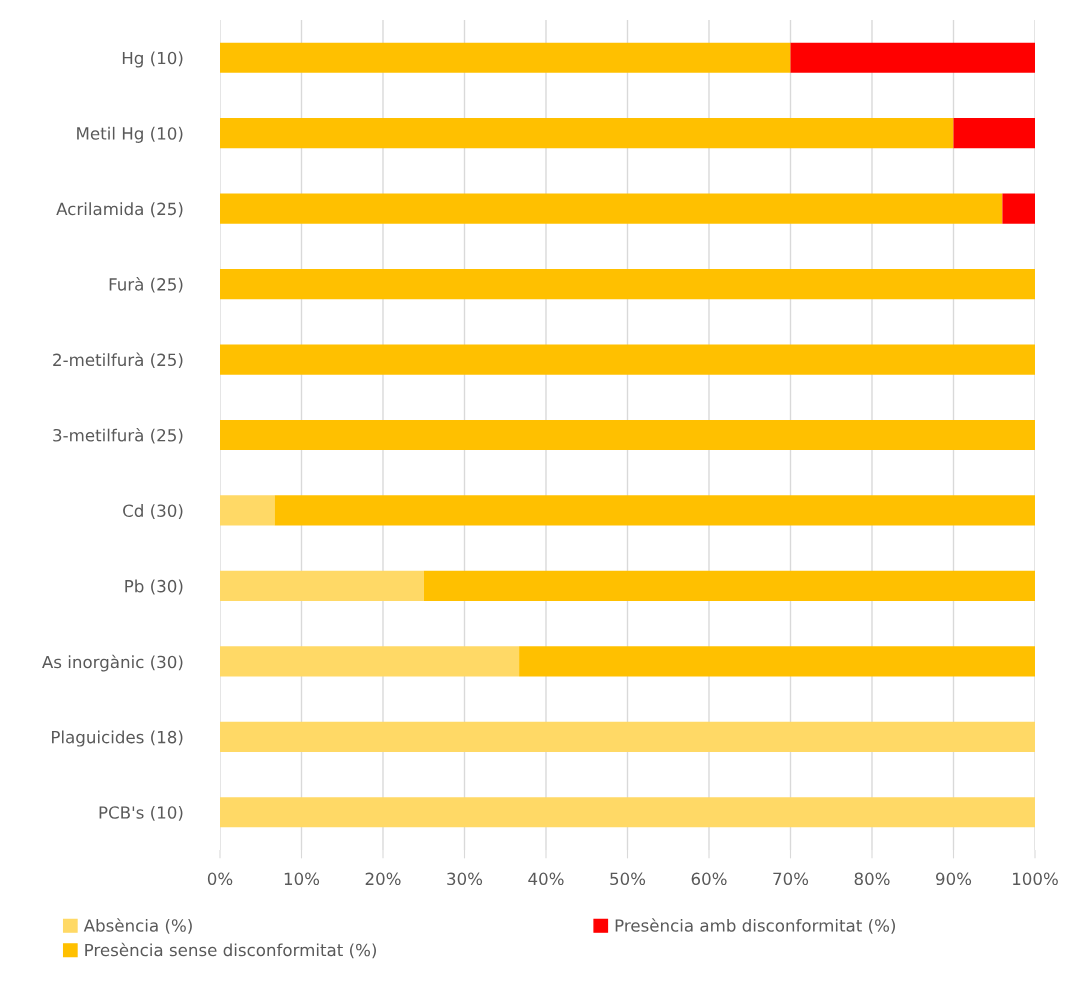 Image resolution: width=1070 pixels, height=1006 pixels. Describe the element at coordinates (302, 879) in the screenshot. I see `x-tick-label: 10%` at that location.